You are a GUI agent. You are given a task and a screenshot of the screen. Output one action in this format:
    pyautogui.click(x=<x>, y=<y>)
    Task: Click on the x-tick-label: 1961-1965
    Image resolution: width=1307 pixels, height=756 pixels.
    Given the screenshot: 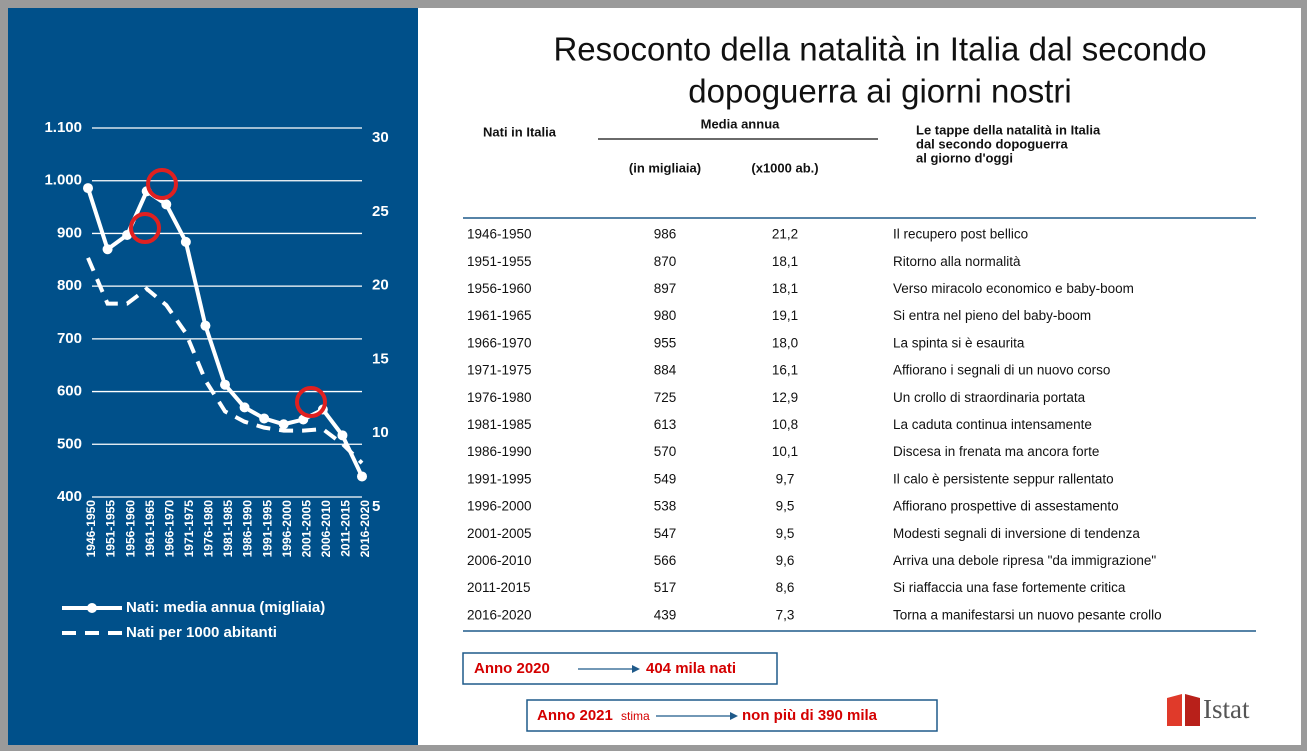 What is the action you would take?
    pyautogui.click(x=150, y=529)
    